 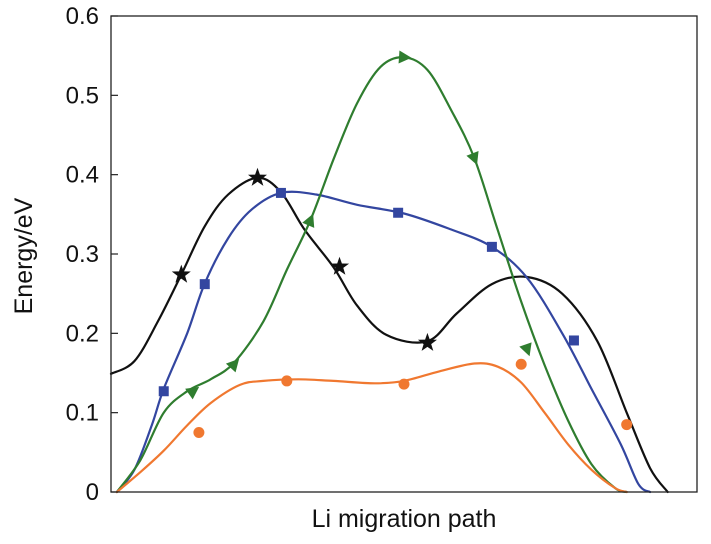 I want to click on y-tick-label: 0, so click(x=92, y=492).